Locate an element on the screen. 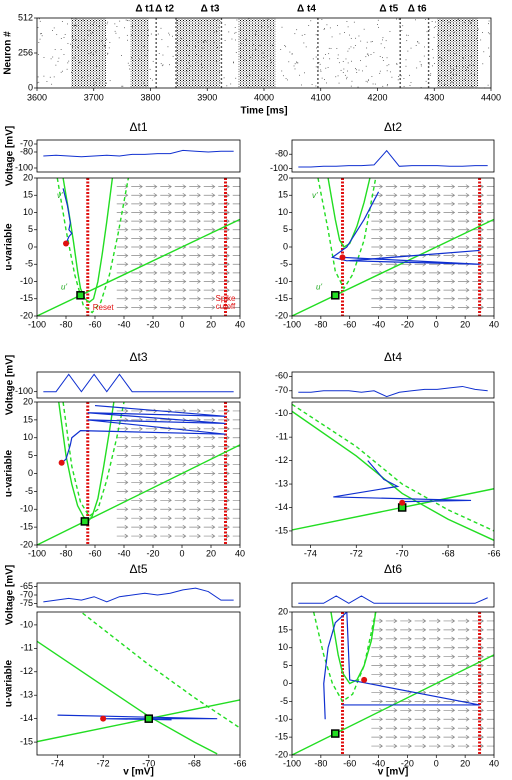 This screenshot has width=512, height=780. y-tick-label: -20 is located at coordinates (281, 754).